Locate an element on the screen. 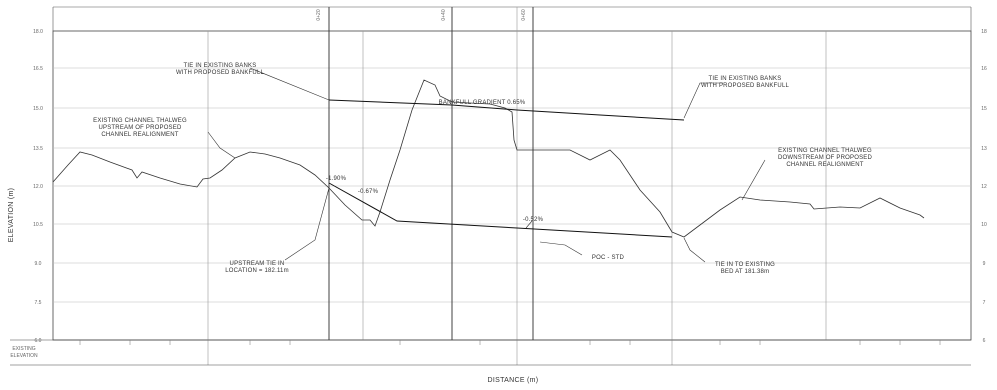 The width and height of the screenshot is (997, 390). annotation-grade-1: -1.90% is located at coordinates (336, 179).